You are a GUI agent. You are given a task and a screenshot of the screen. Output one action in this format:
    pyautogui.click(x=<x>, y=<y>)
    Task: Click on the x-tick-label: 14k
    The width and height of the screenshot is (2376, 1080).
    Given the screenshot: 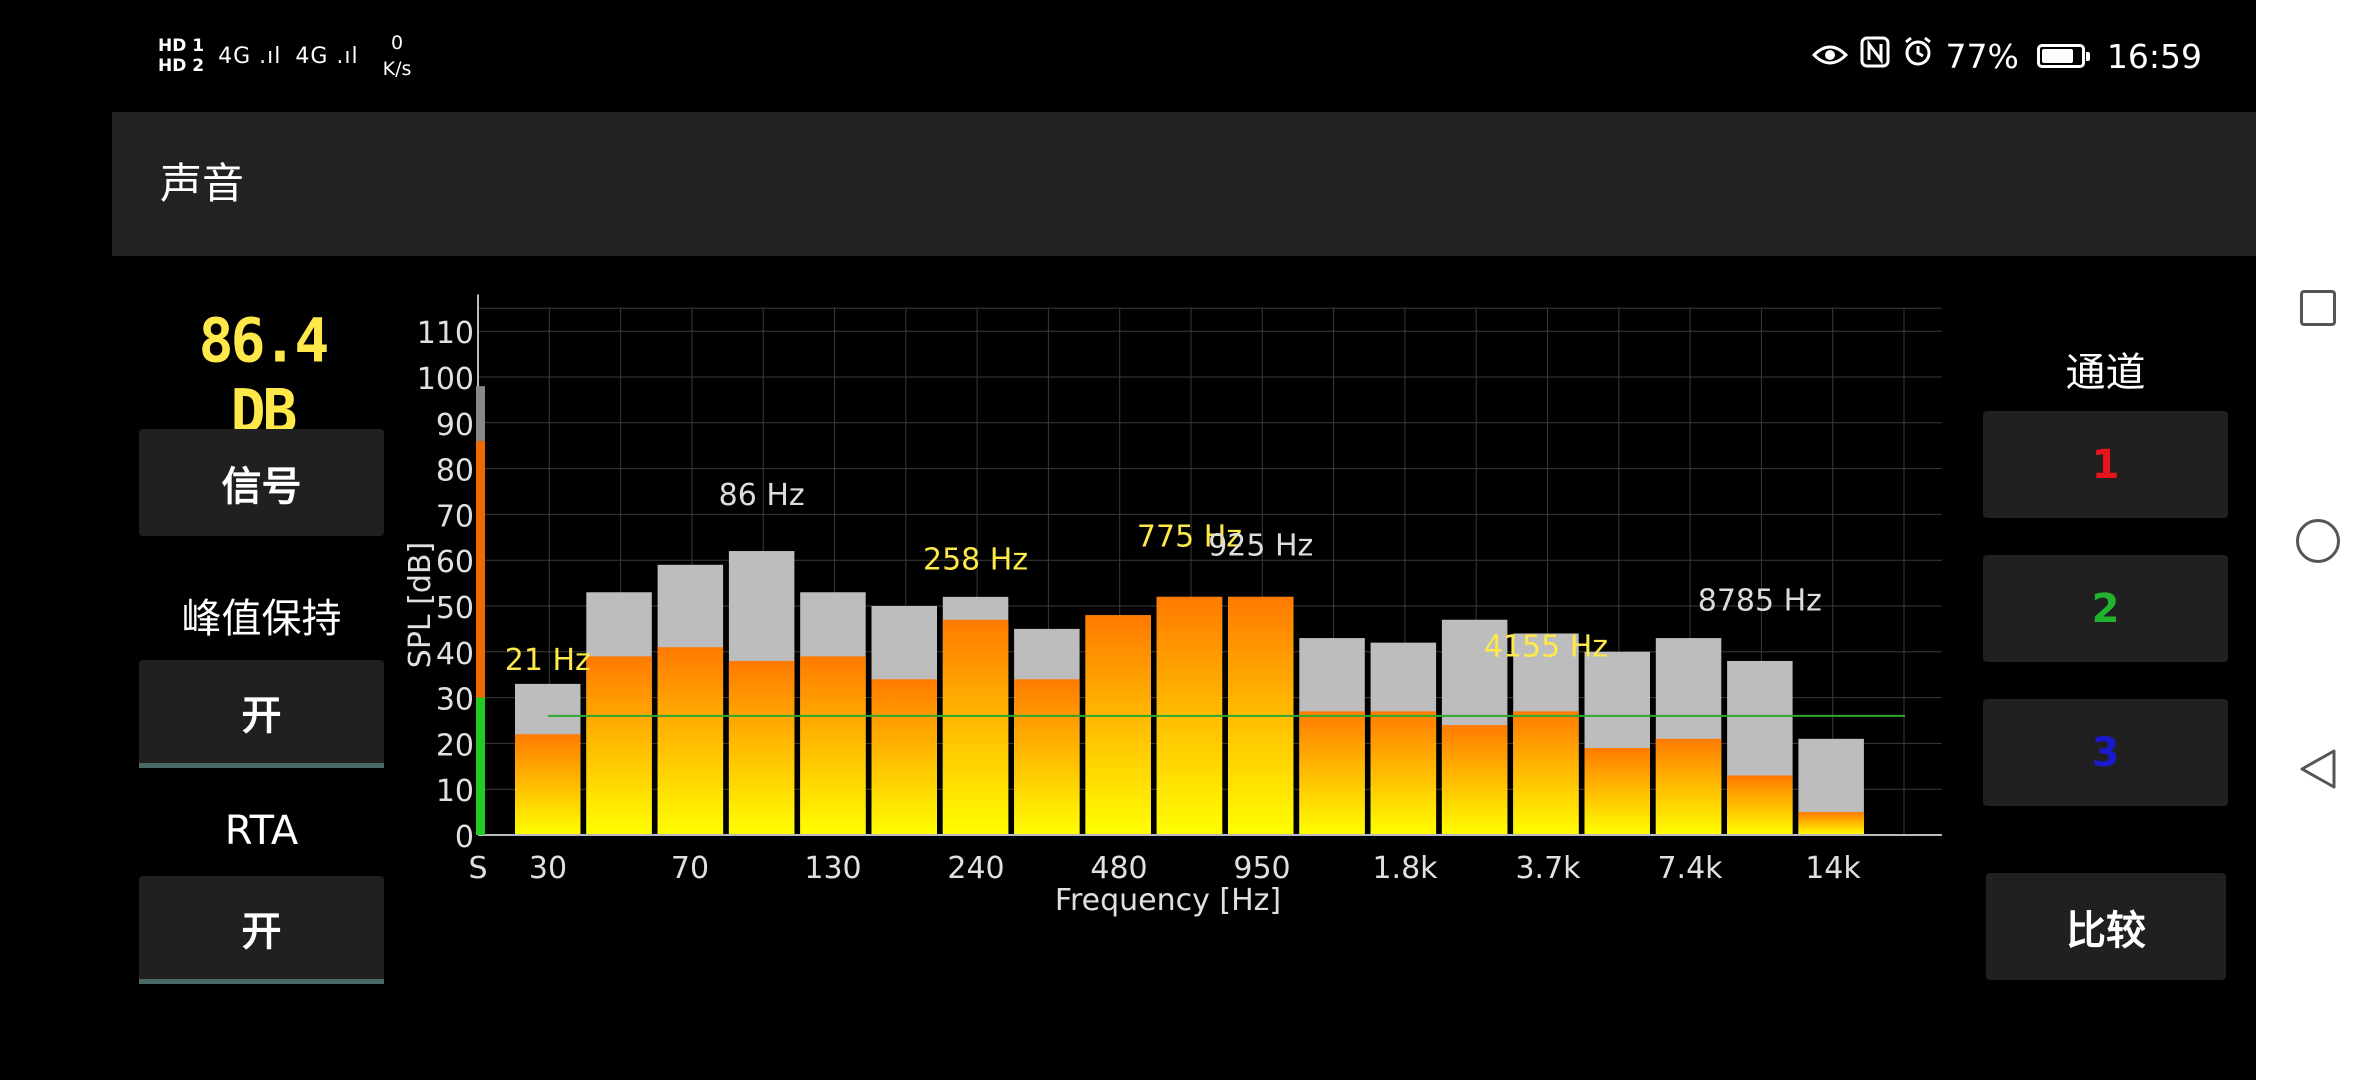 What is the action you would take?
    pyautogui.click(x=1833, y=868)
    